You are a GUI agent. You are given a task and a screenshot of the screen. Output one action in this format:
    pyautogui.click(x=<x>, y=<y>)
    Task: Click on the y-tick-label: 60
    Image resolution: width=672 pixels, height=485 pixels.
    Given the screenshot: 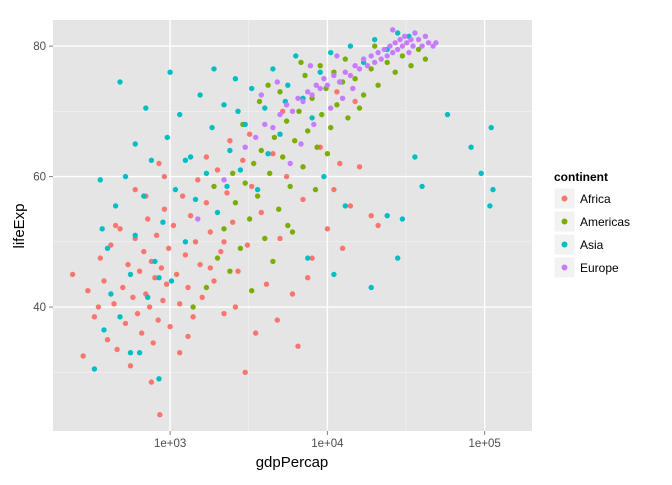 What is the action you would take?
    pyautogui.click(x=39, y=178)
    